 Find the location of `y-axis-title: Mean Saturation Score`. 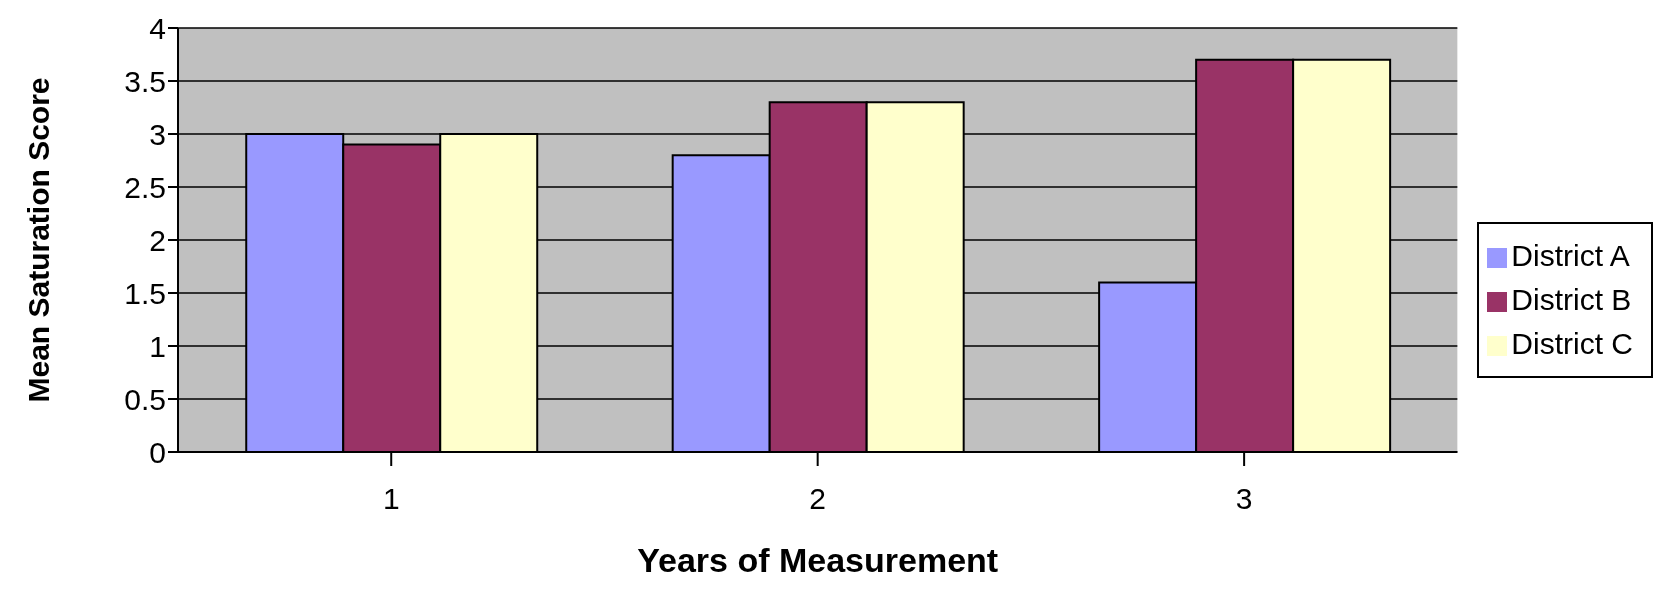

y-axis-title: Mean Saturation Score is located at coordinates (38, 240).